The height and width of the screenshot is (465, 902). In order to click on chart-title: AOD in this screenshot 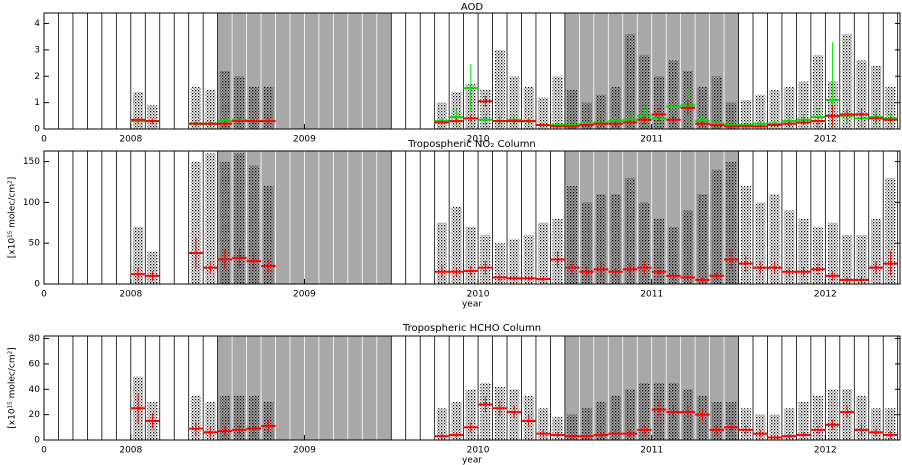, I will do `click(472, 7)`.